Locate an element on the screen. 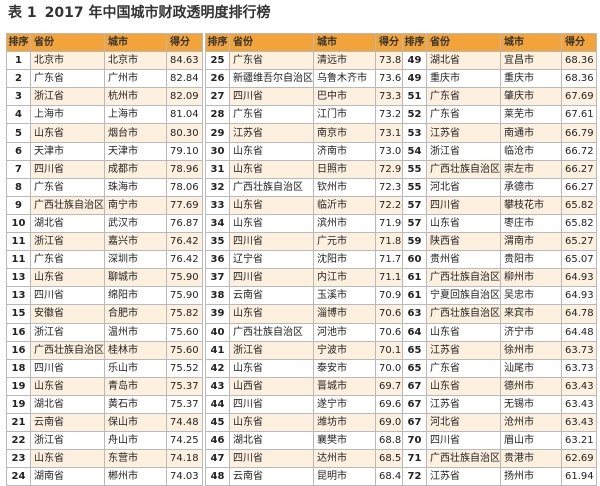  table-row: 29 江苏省 南京市 73.13 is located at coordinates (308, 133).